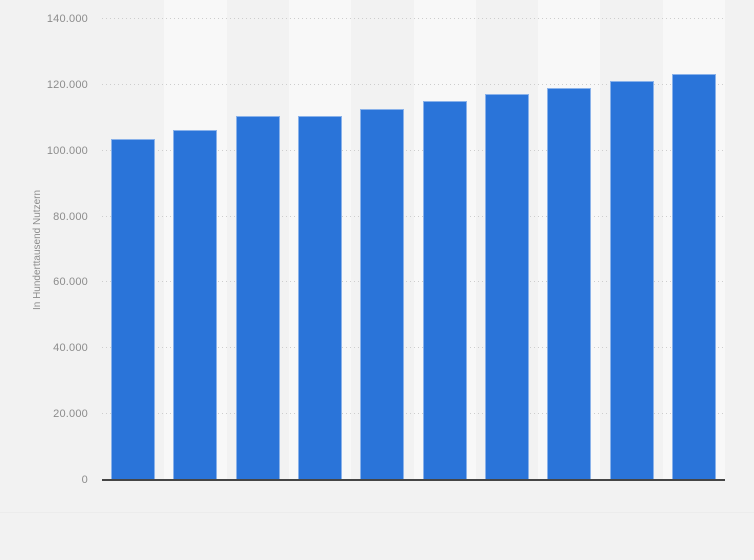 The width and height of the screenshot is (754, 560). What do you see at coordinates (67, 19) in the screenshot?
I see `y-tick-label: 140.000` at bounding box center [67, 19].